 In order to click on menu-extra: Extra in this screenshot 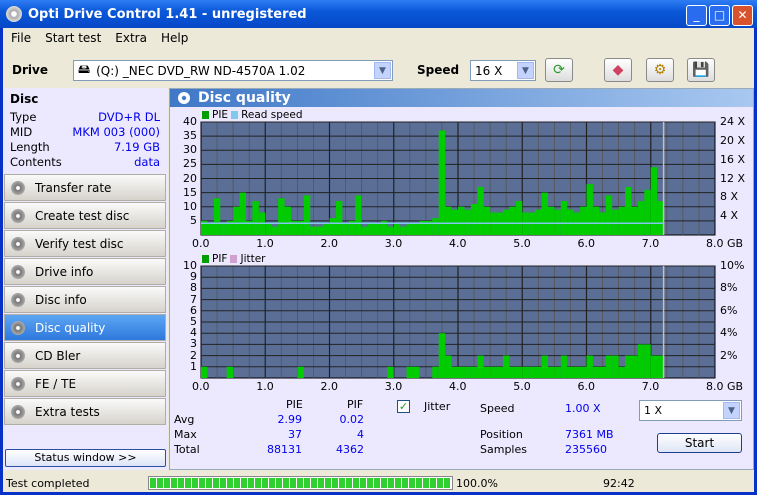, I will do `click(131, 38)`.